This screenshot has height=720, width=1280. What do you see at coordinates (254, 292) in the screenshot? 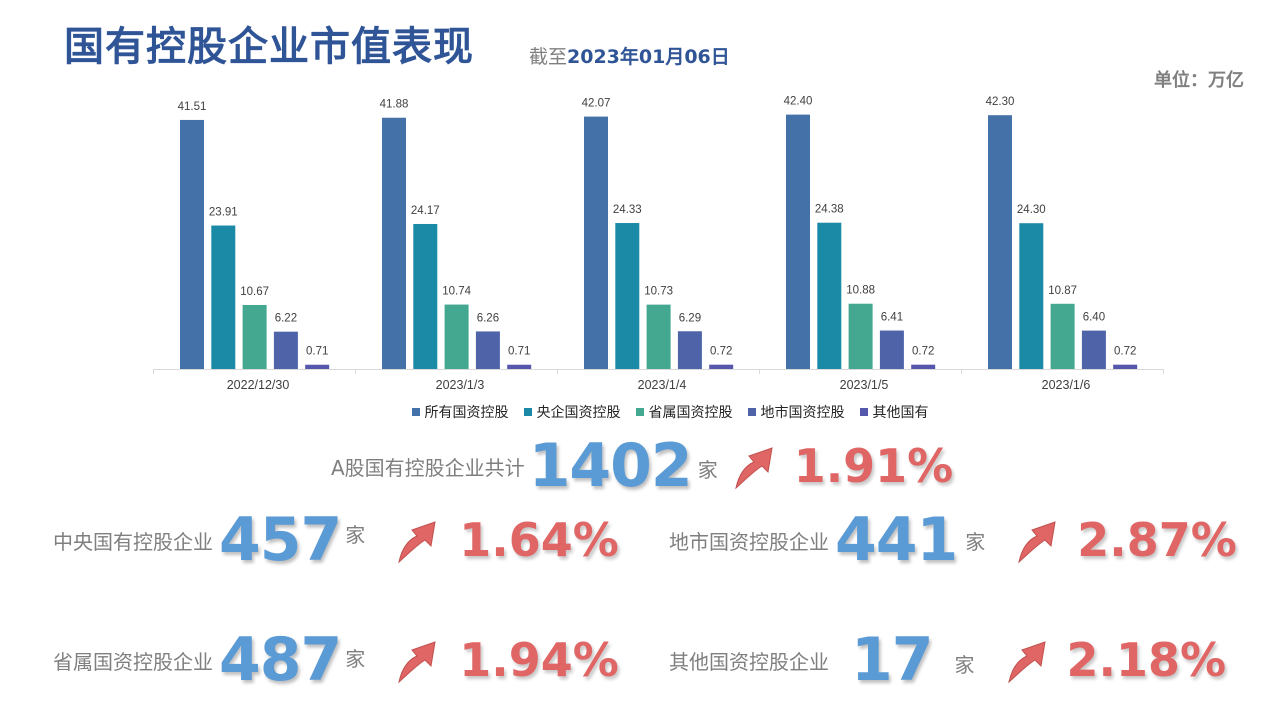
I see `bar-value-label: 10.67` at bounding box center [254, 292].